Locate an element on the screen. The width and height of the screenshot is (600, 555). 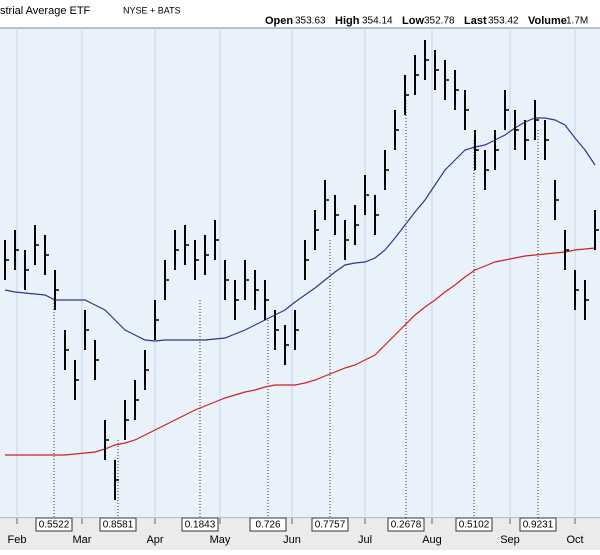
dividend-label: 0.726 is located at coordinates (267, 525).